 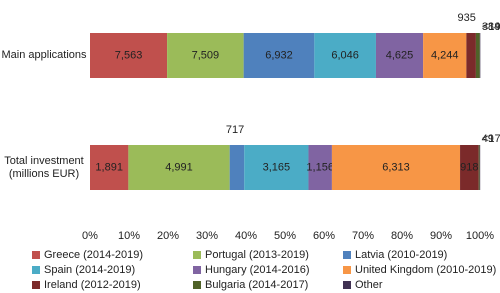 What do you see at coordinates (44, 167) in the screenshot?
I see `y-tick-label: Total investment (millions EUR)` at bounding box center [44, 167].